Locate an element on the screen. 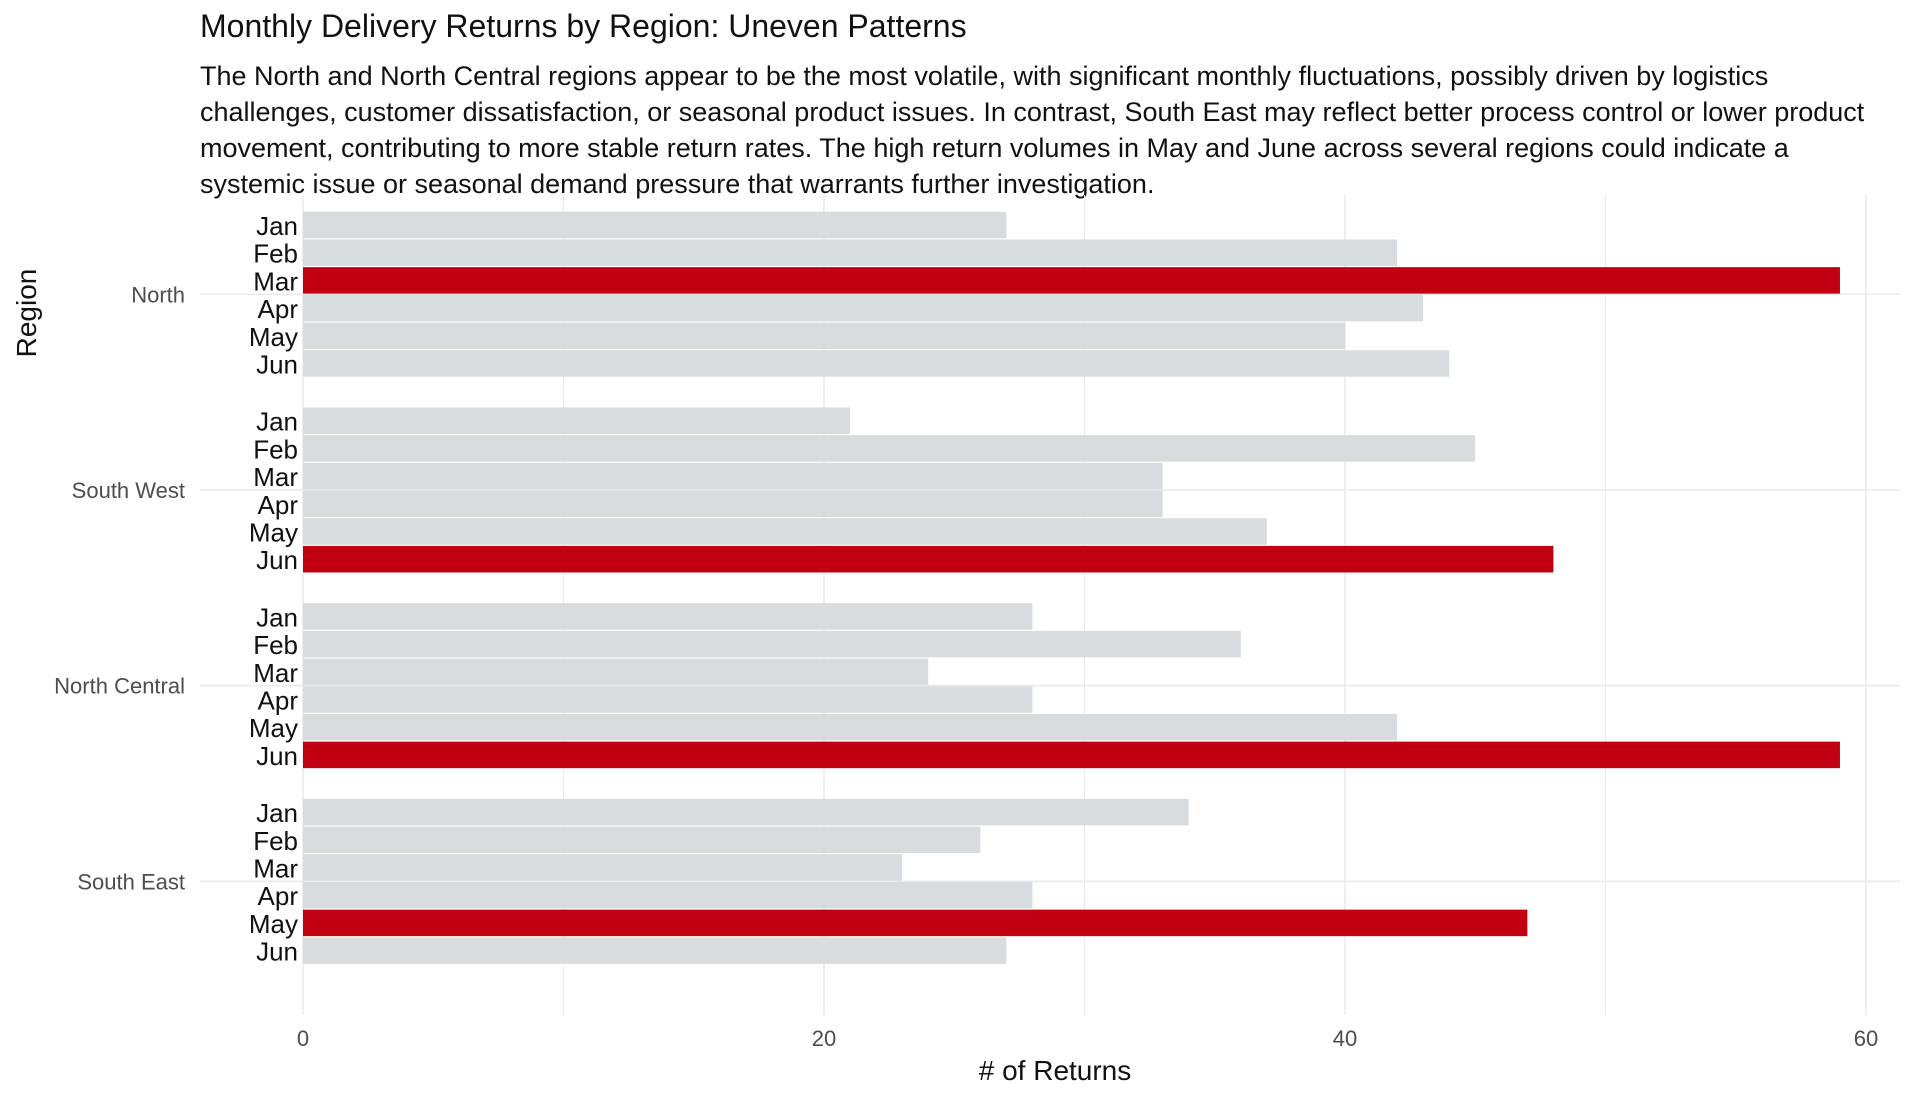 This screenshot has height=1094, width=1920. bar-north-central-may is located at coordinates (850, 727).